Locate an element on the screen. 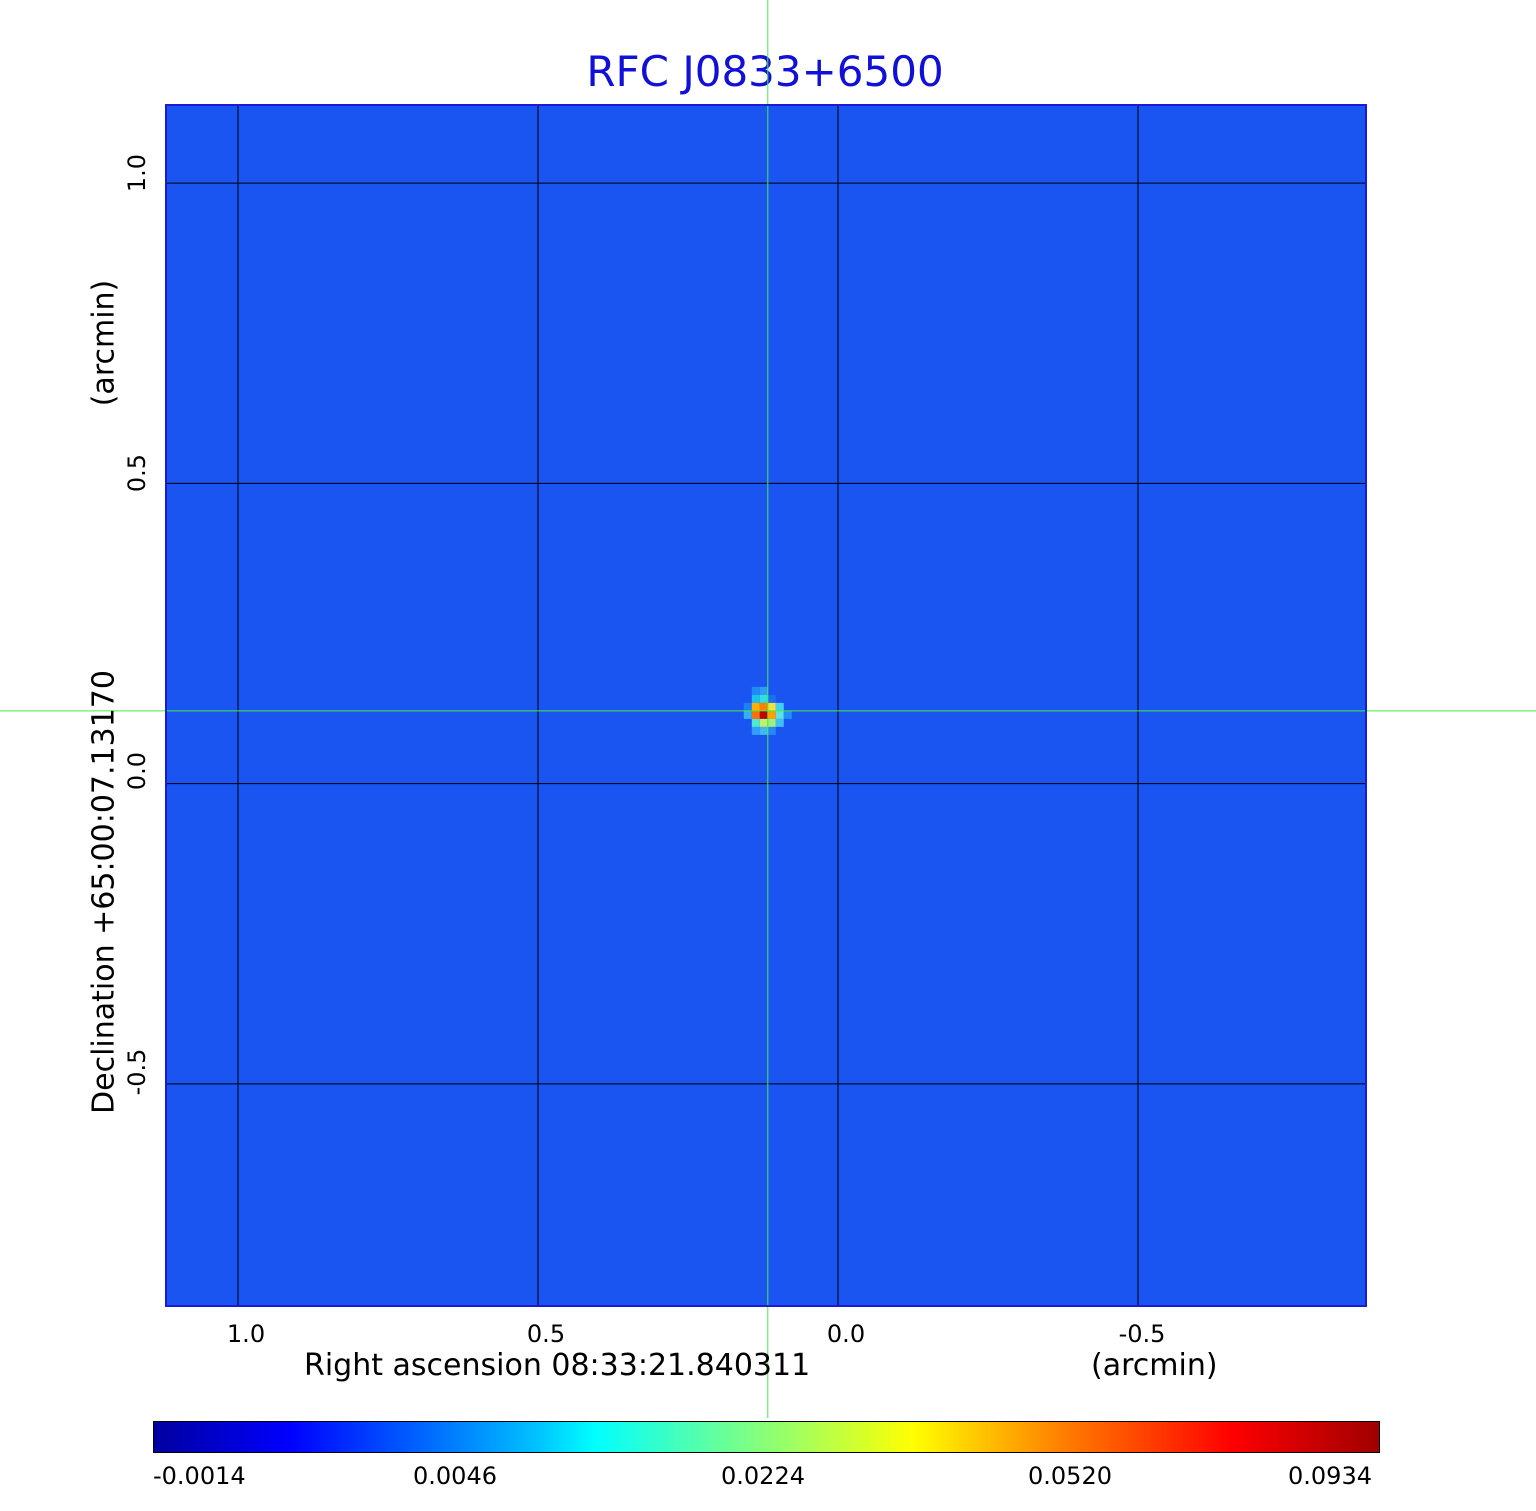  colorbar-tick-label: 0.0520 is located at coordinates (1070, 1476).